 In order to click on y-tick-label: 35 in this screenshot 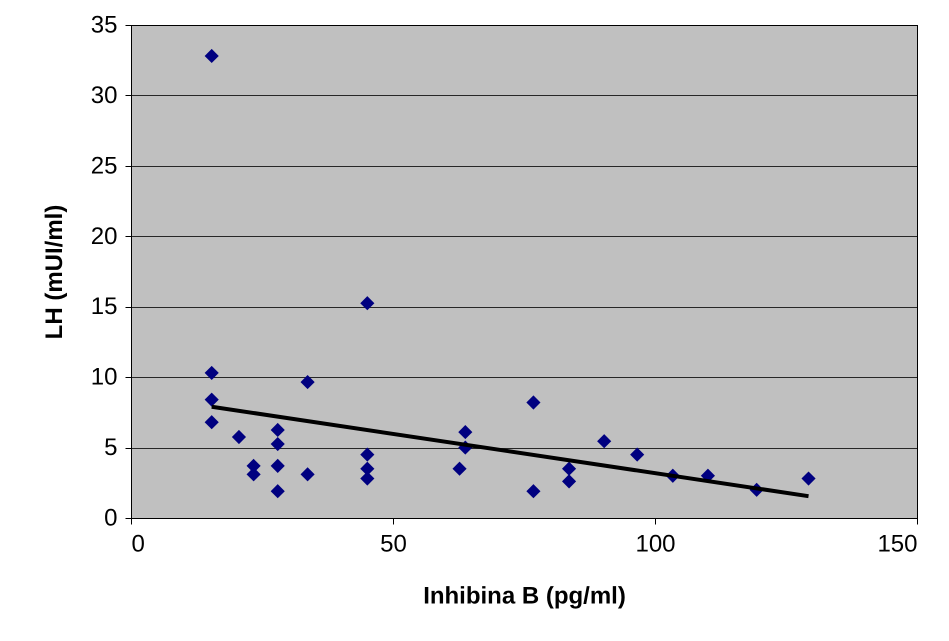, I will do `click(104, 25)`.